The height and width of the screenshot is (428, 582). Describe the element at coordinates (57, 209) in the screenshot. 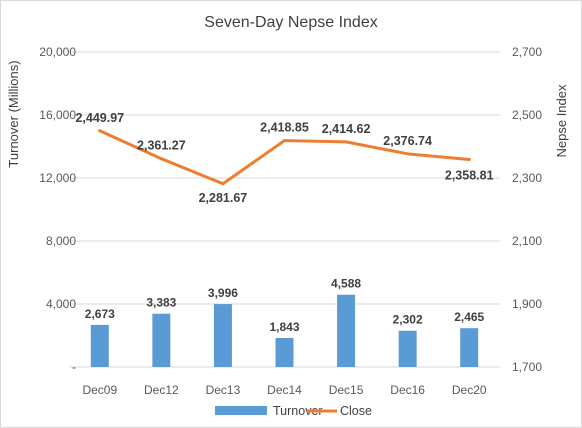

I see `left-axis-ticks: - 4,000 8,000 12,000 16,000 20,000` at that location.